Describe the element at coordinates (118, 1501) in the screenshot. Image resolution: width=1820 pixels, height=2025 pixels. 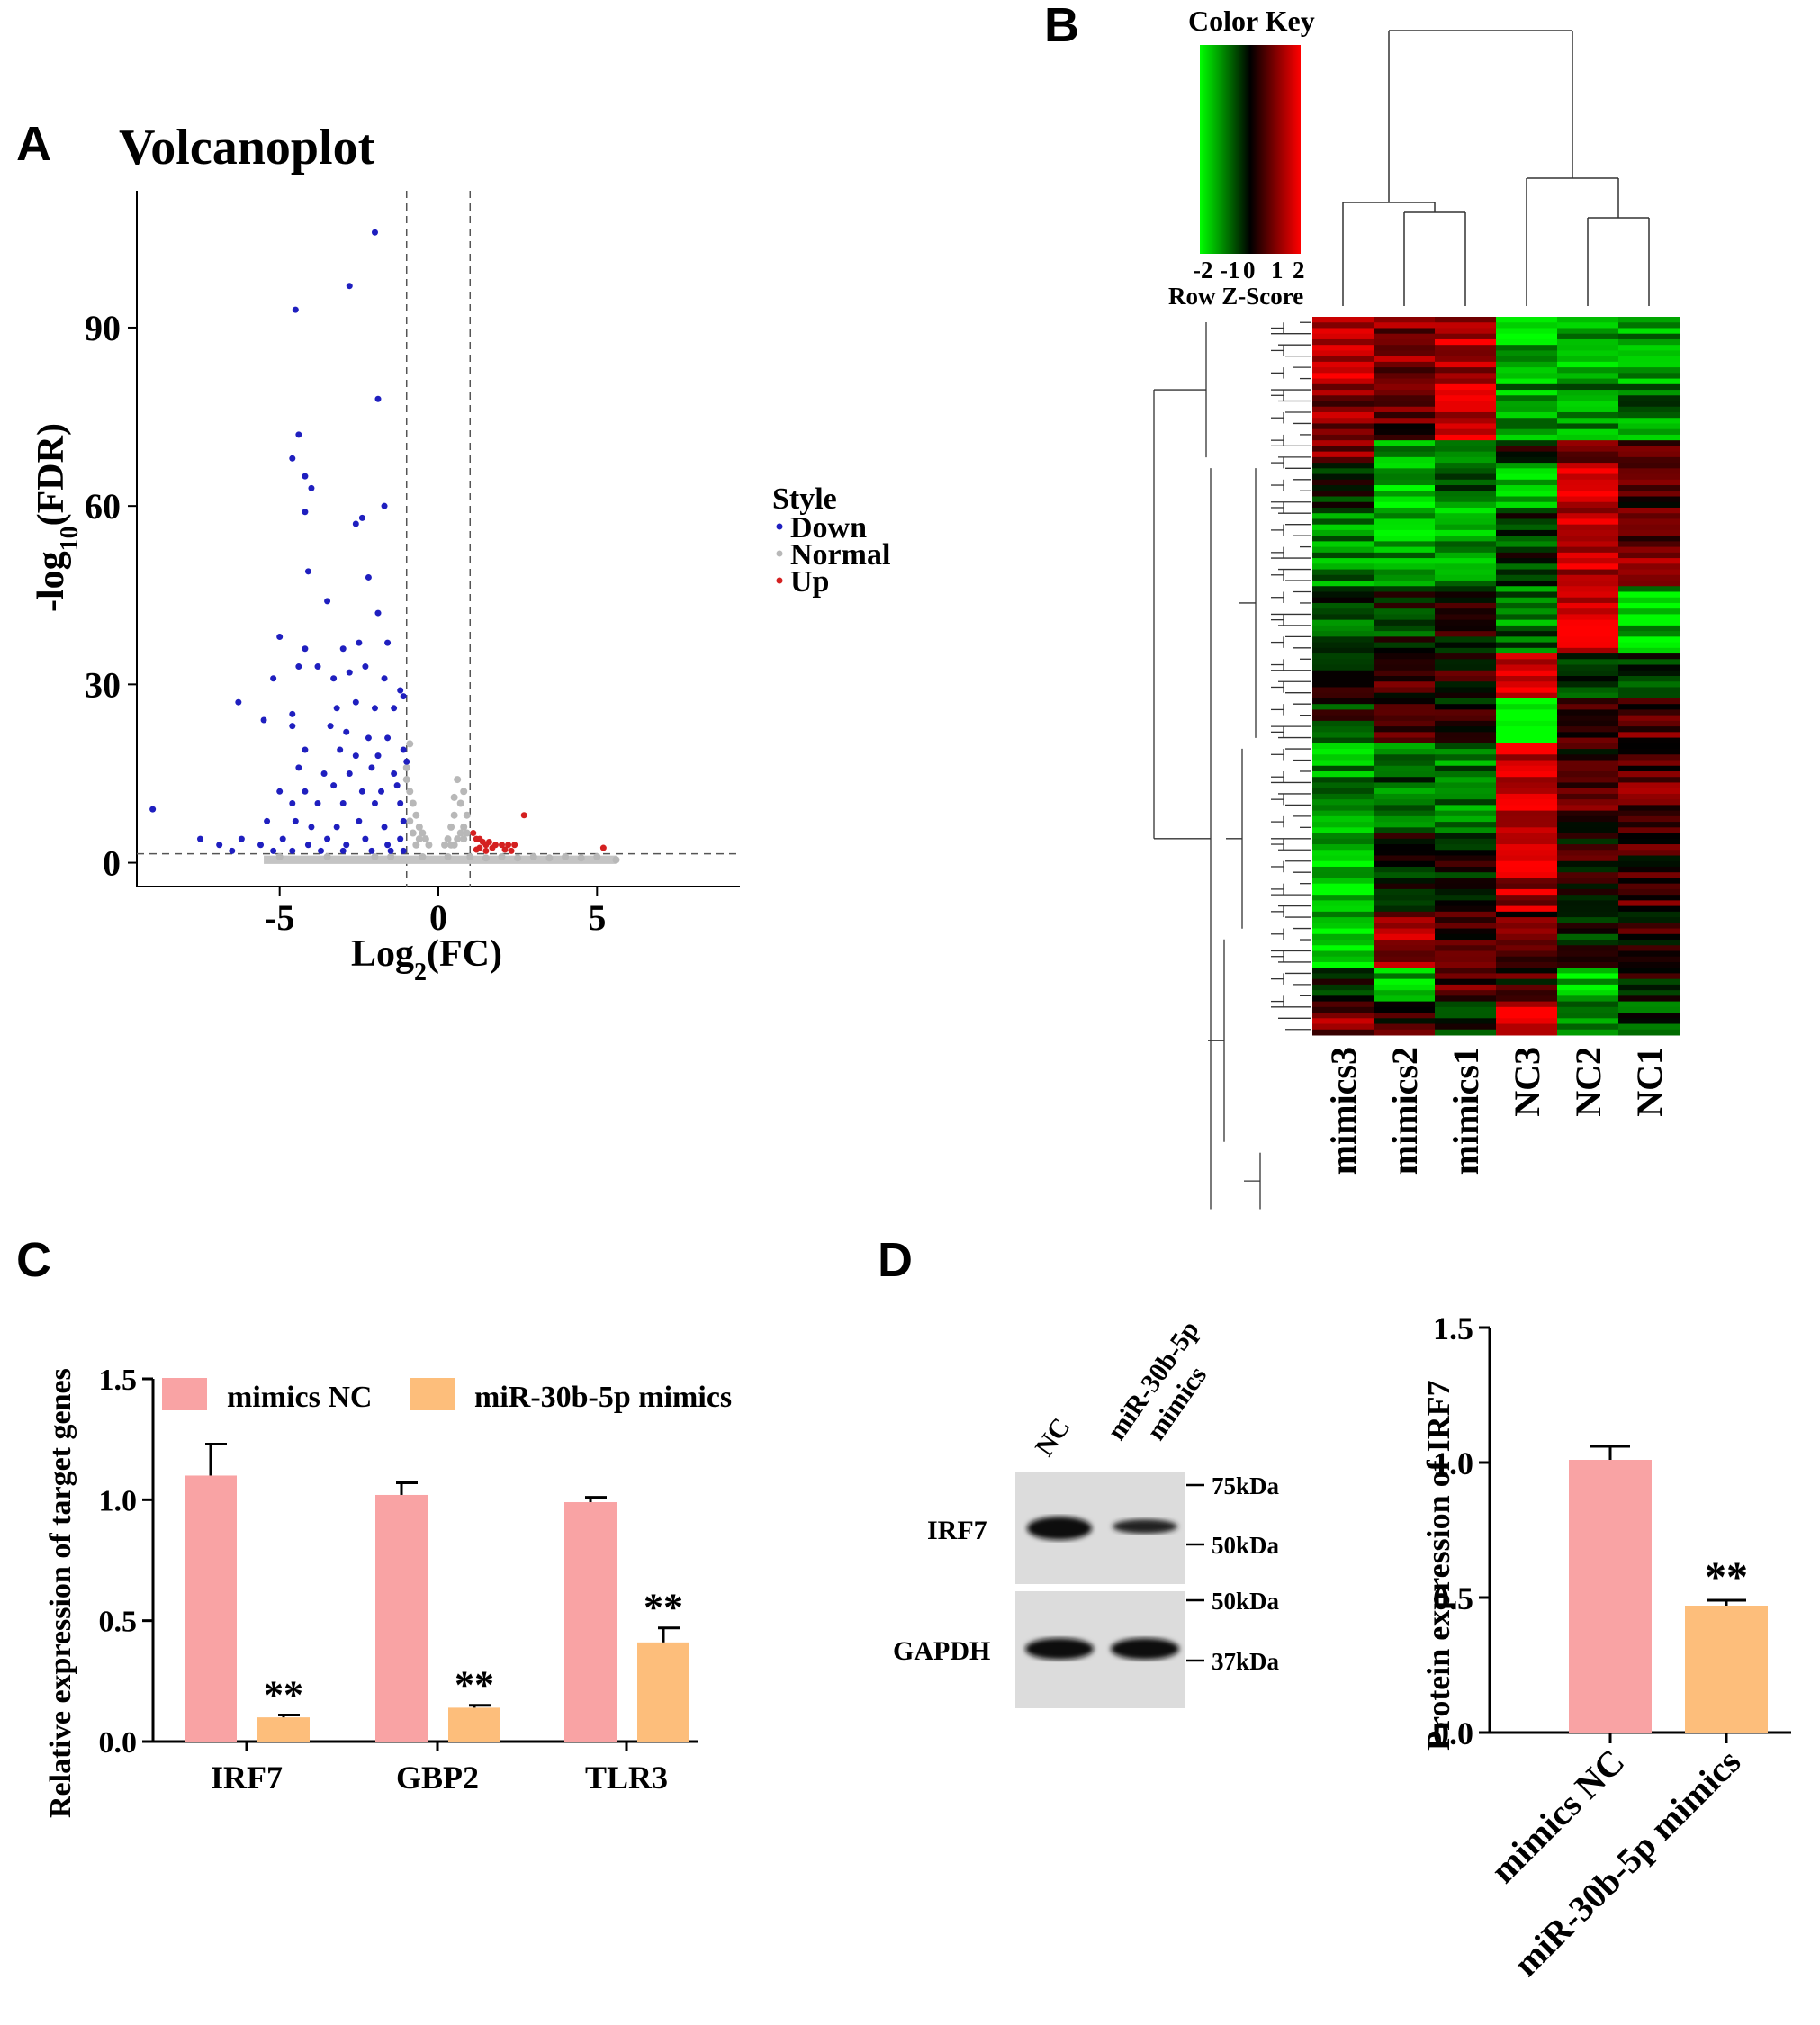
I see `bar-c-y-tick-label: 1.0` at that location.